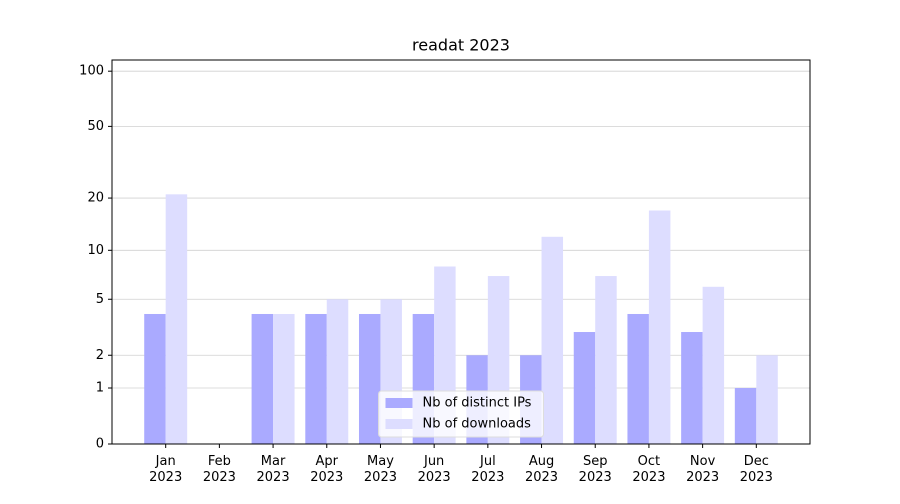  What do you see at coordinates (380, 469) in the screenshot?
I see `x-tick-label: May 2023` at bounding box center [380, 469].